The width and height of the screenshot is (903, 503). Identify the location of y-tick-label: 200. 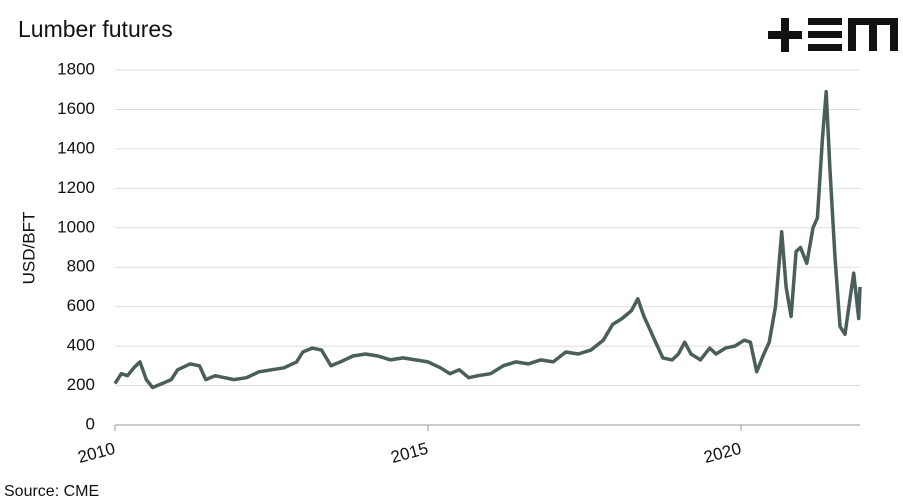
(81, 384).